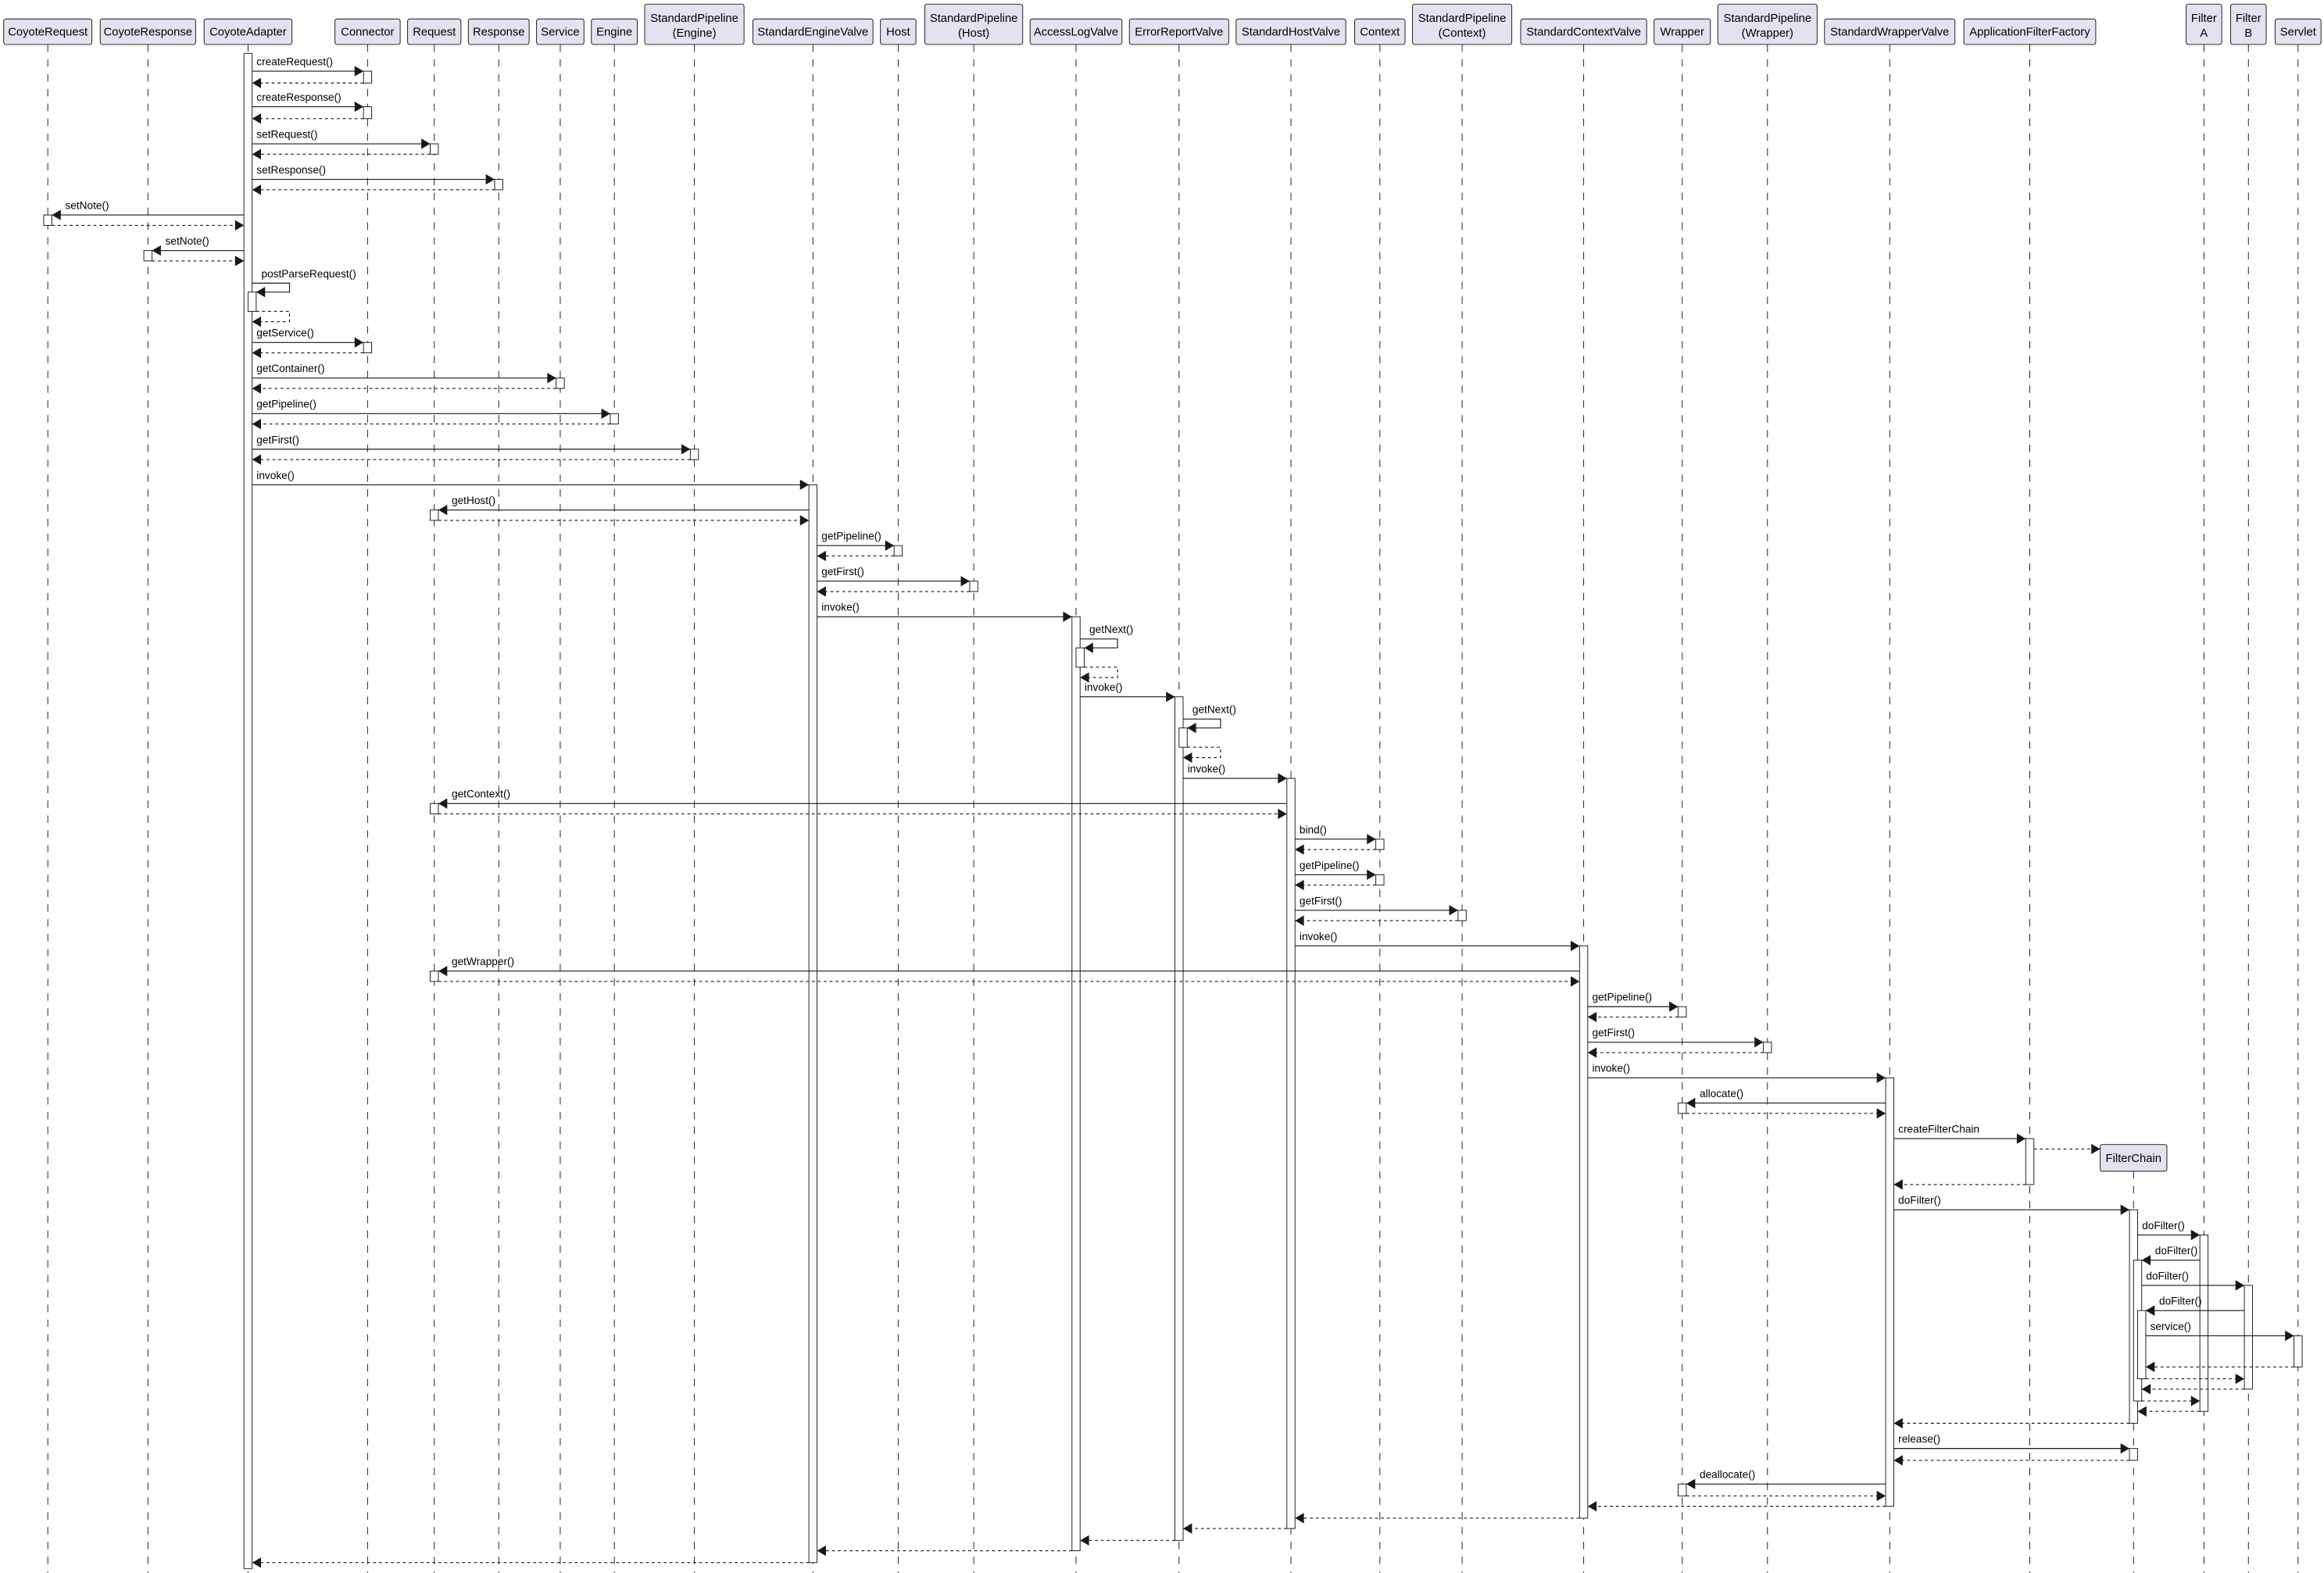 The width and height of the screenshot is (2324, 1573). What do you see at coordinates (2167, 1276) in the screenshot?
I see `message-label: doFilter()` at bounding box center [2167, 1276].